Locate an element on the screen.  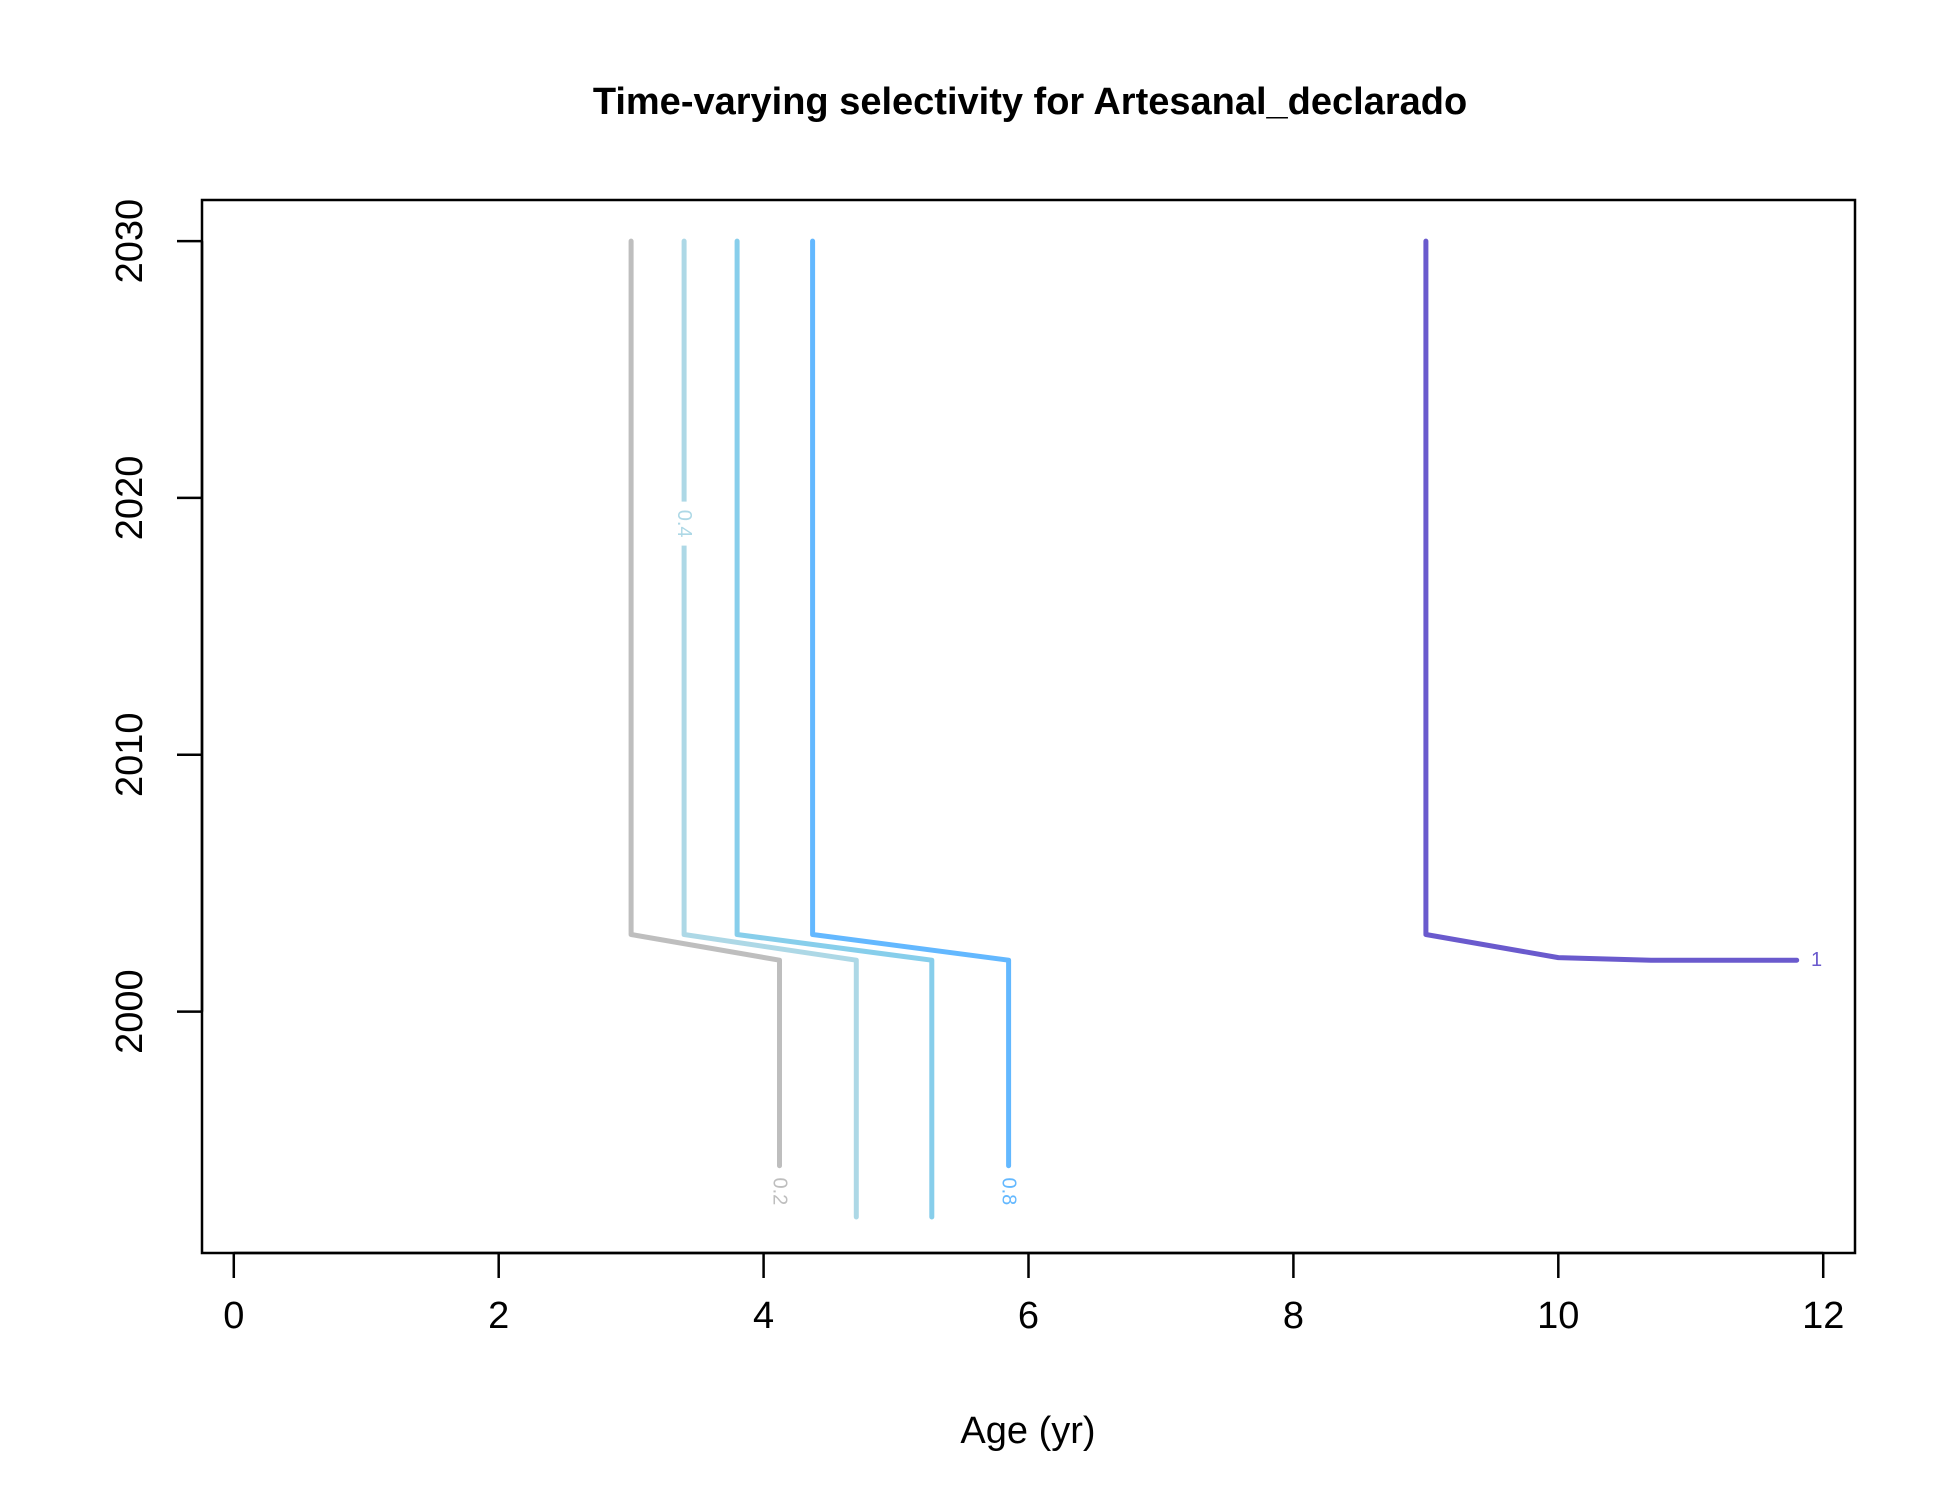
y-tick-label: 2020 is located at coordinates (130, 498).